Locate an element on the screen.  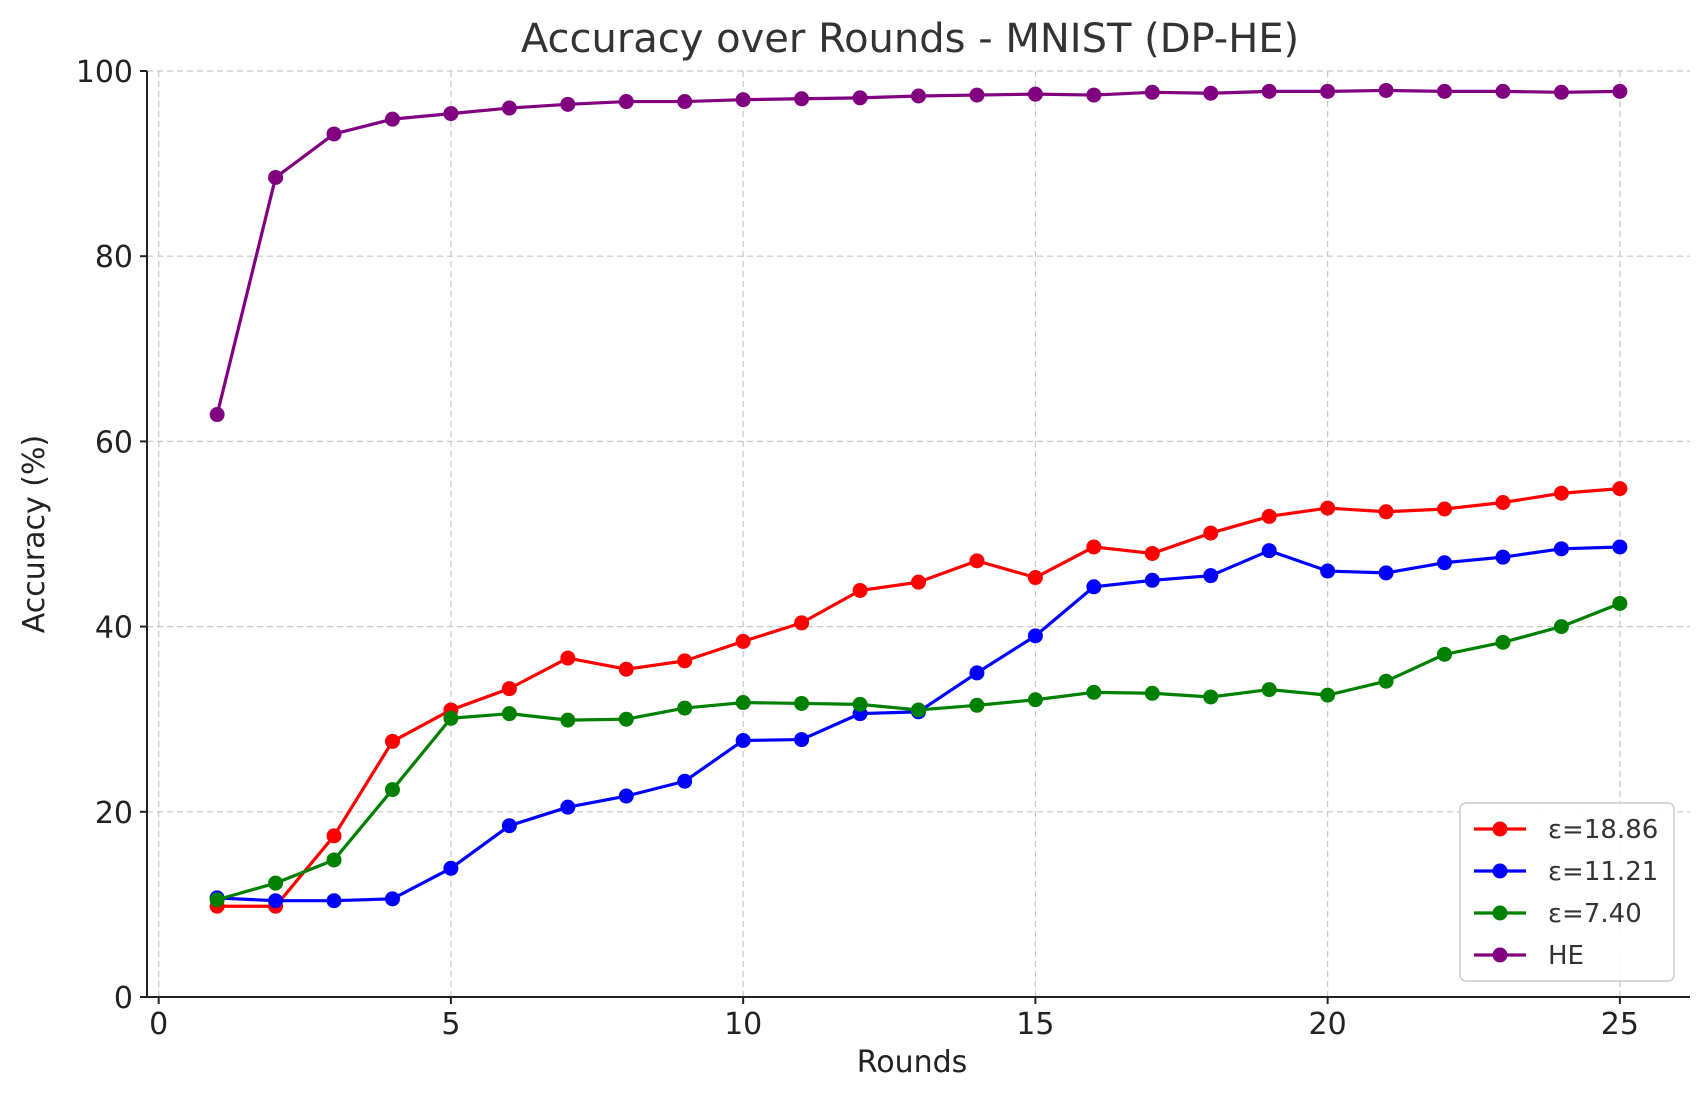
y-tick-label: 20 is located at coordinates (114, 813).